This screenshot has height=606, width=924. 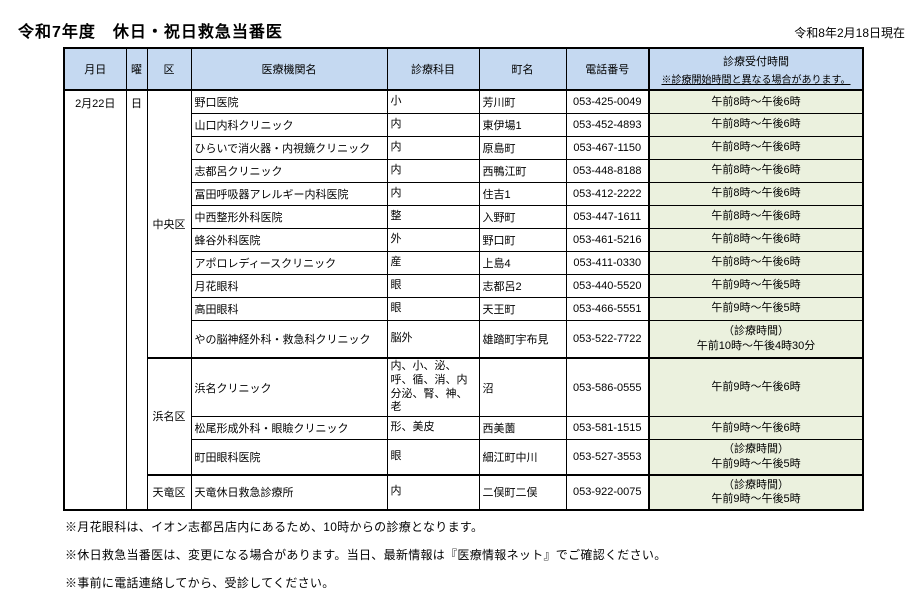 What do you see at coordinates (522, 457) in the screenshot?
I see `town-cell: 細江町中川` at bounding box center [522, 457].